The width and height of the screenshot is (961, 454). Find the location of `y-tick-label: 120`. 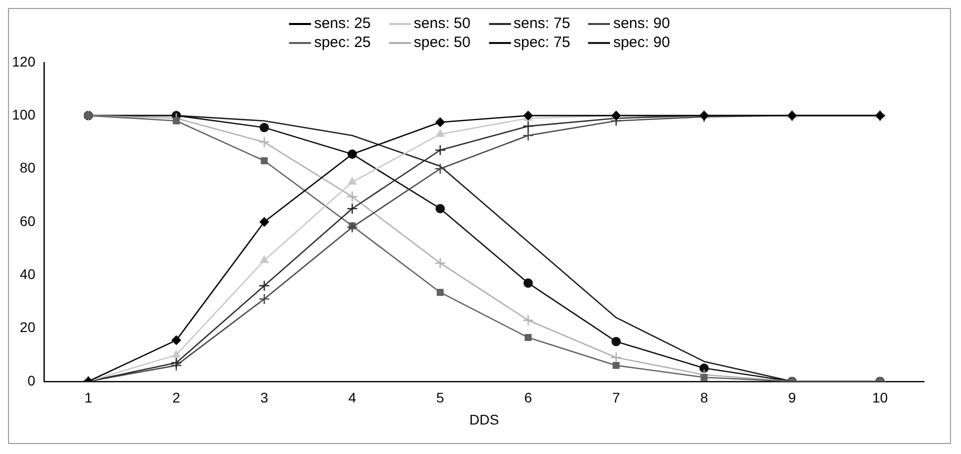

y-tick-label: 120 is located at coordinates (24, 61).